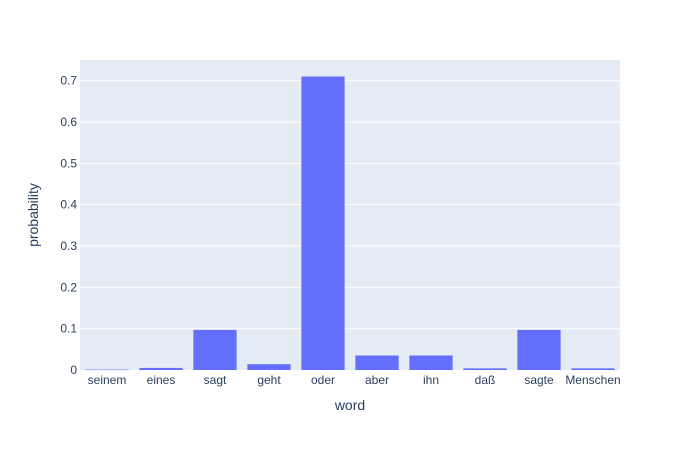 The height and width of the screenshot is (450, 700). What do you see at coordinates (68, 329) in the screenshot?
I see `y-tick-label: 0.1` at bounding box center [68, 329].